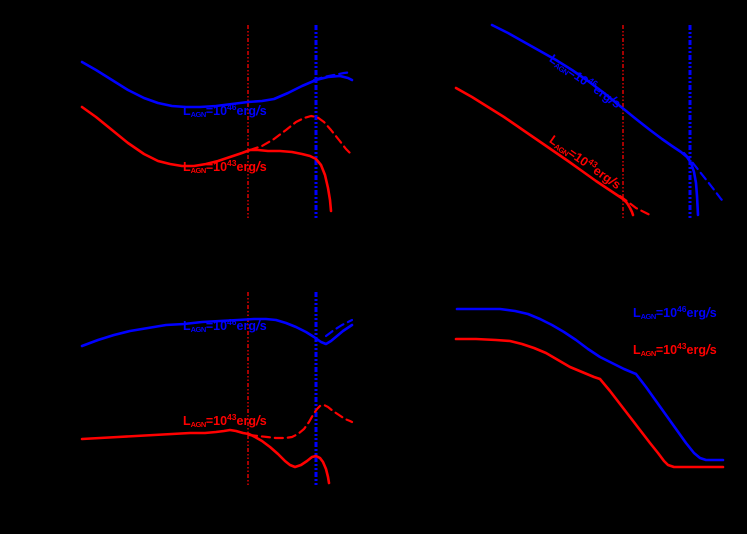  What do you see at coordinates (339, 328) in the screenshot?
I see `panel-bottom-left-blue-dashed-curve` at bounding box center [339, 328].